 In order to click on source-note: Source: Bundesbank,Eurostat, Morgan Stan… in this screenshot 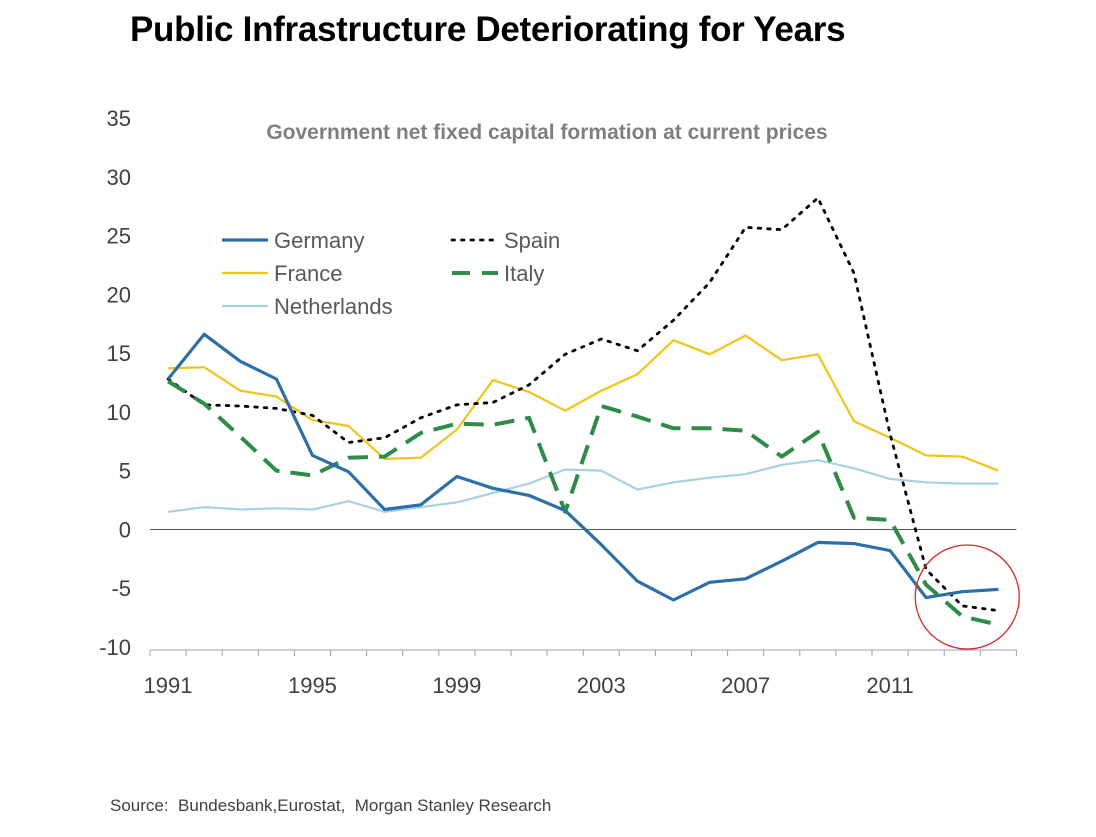, I will do `click(331, 805)`.